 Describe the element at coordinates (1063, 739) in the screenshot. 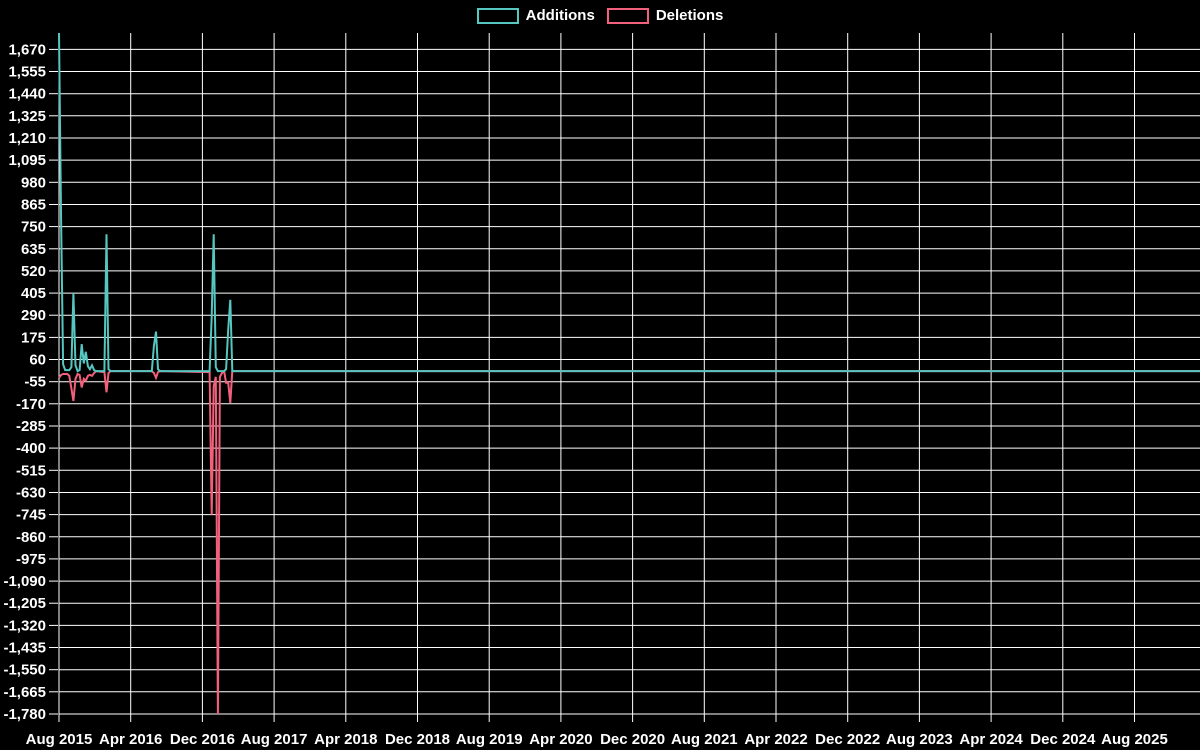

I see `x-tick-label: Dec 2024` at that location.